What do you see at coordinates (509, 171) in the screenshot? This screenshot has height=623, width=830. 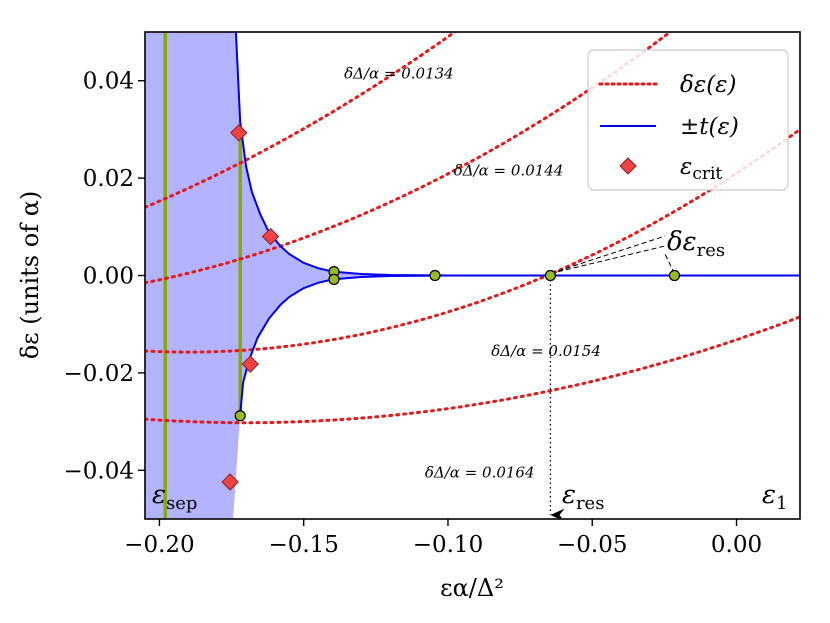 I see `curve-label: δΔ/α = 0.0144` at bounding box center [509, 171].